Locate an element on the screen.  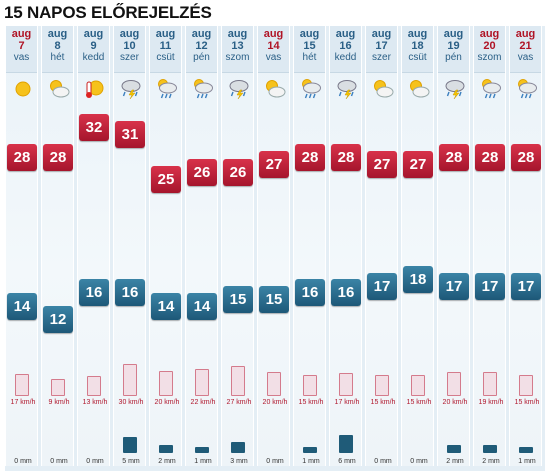
day-header: aug 13 szom is located at coordinates (237, 49).